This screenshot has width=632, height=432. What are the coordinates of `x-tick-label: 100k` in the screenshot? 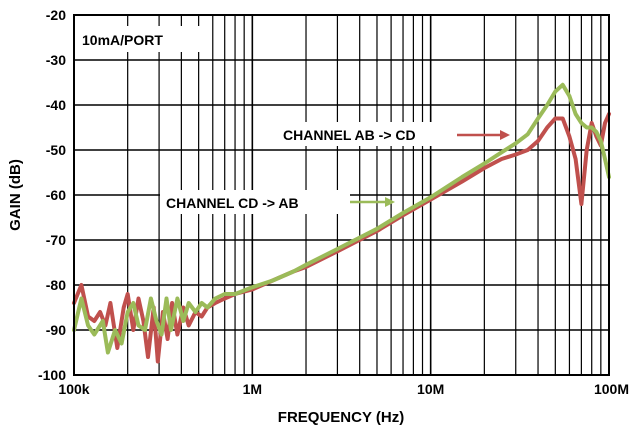 It's located at (73, 389).